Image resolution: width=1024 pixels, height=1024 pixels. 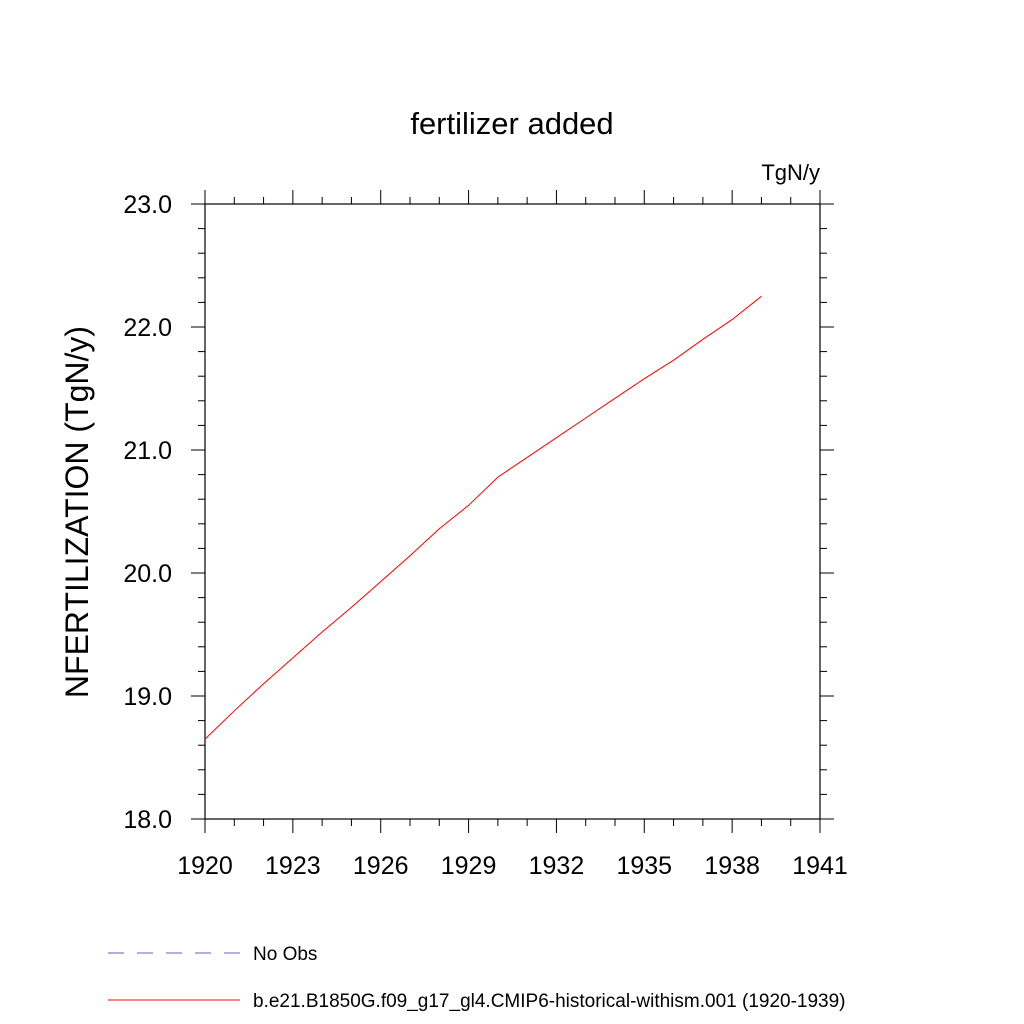 I want to click on units-label: TgN/y, so click(x=790, y=172).